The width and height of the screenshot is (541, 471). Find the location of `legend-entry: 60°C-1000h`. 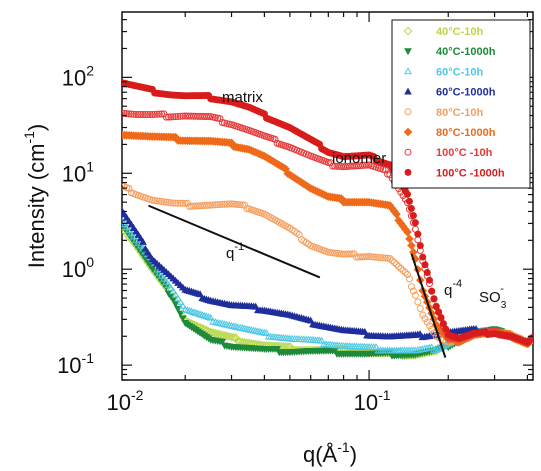

legend-entry: 60°C-1000h is located at coordinates (466, 93).